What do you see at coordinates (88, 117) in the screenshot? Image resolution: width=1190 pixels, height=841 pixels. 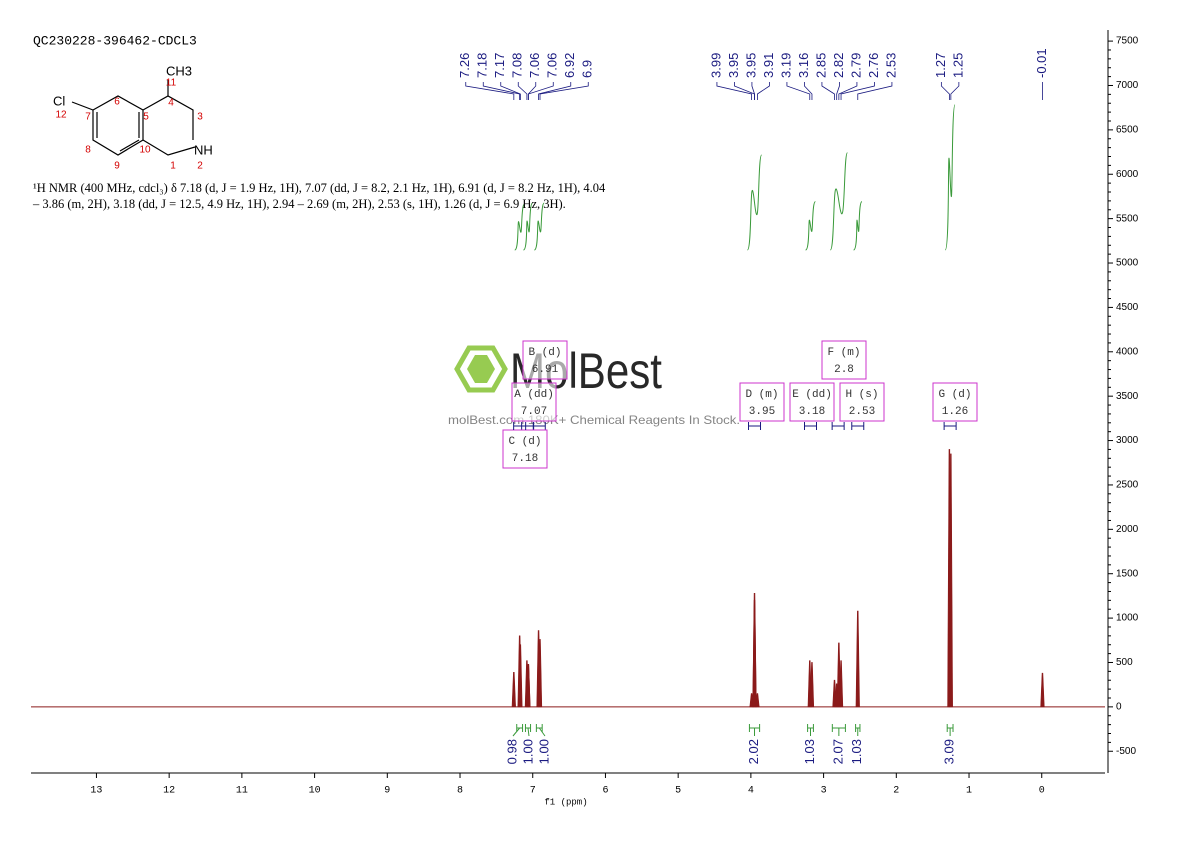 I see `atom-number: 7` at bounding box center [88, 117].